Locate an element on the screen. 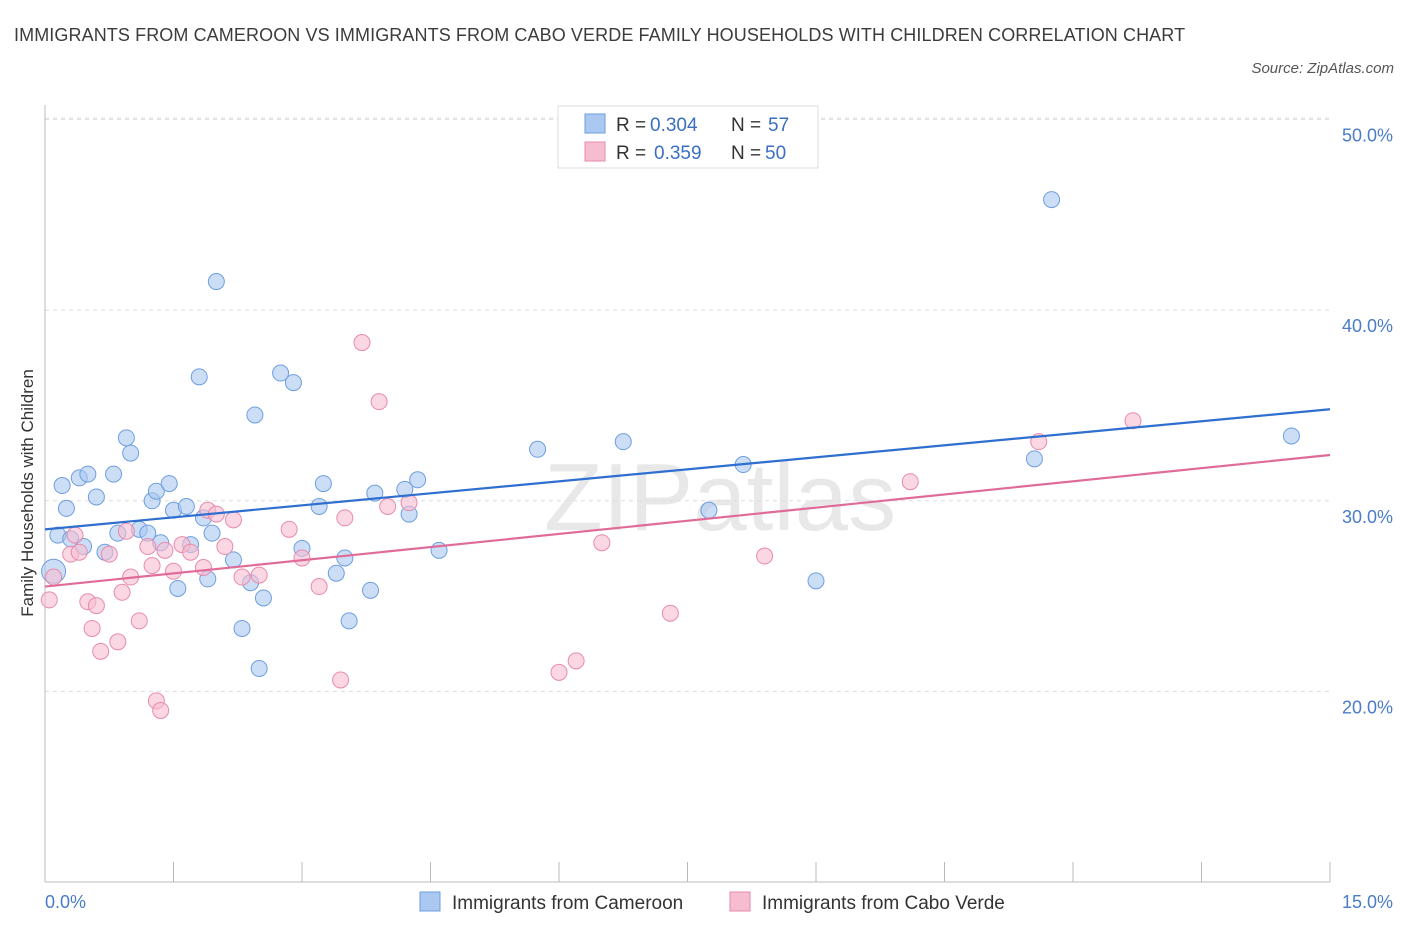  x-tick-label-min: 0.0% is located at coordinates (65, 902).